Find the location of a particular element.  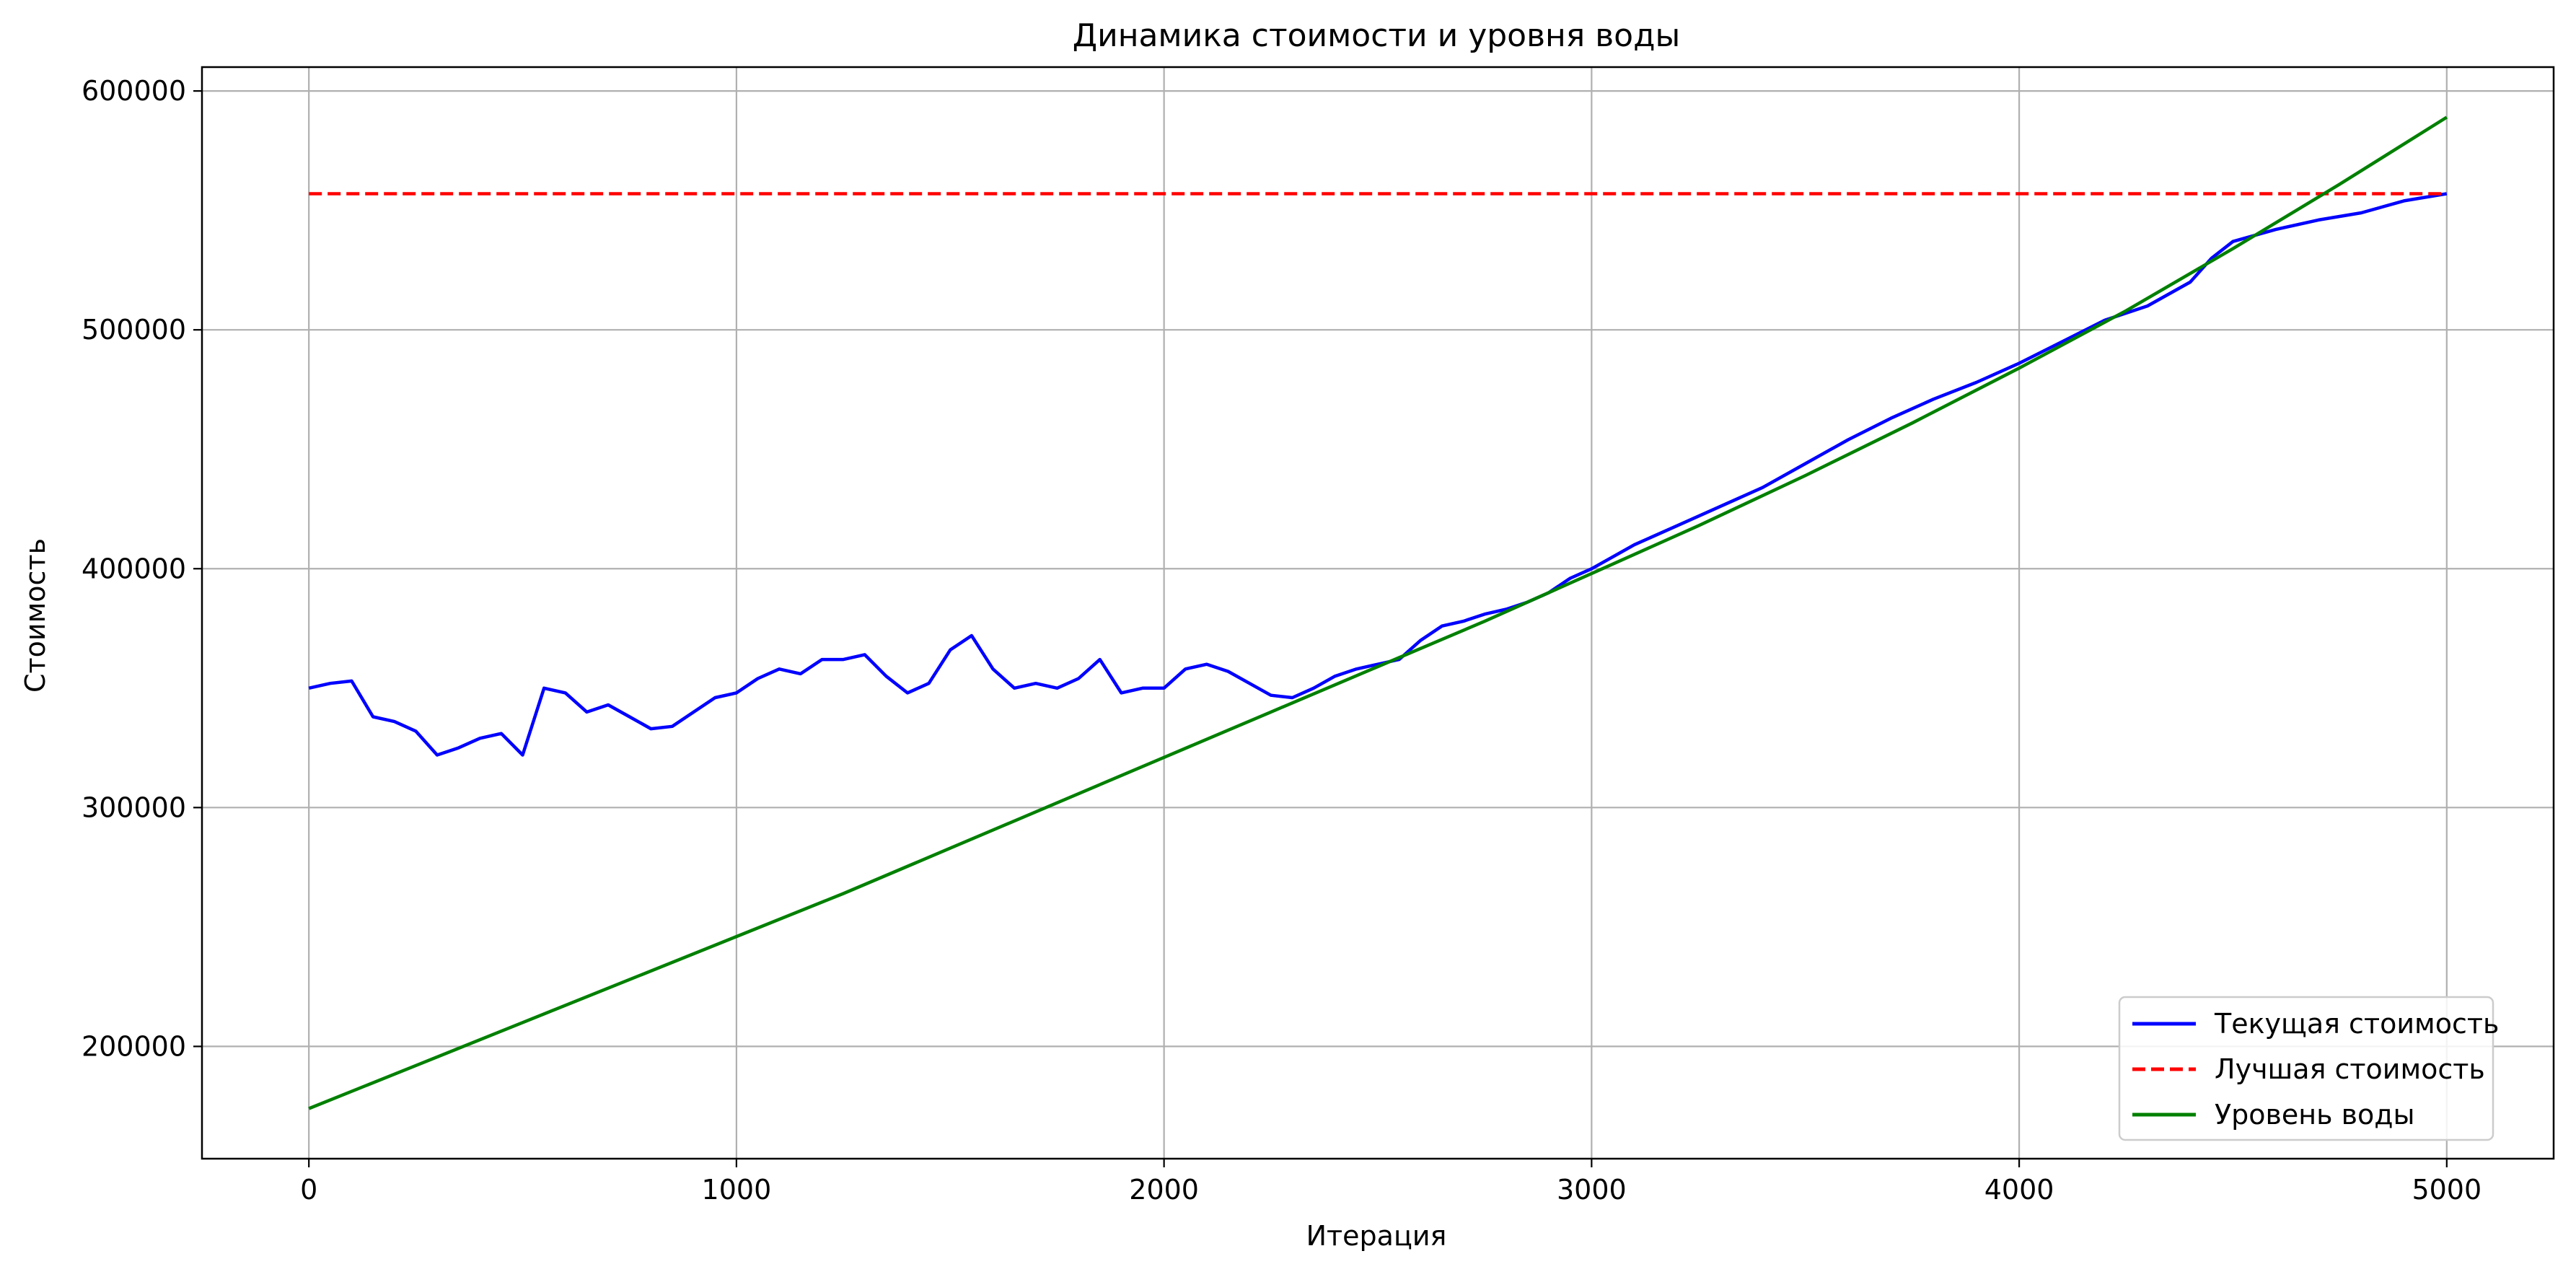

legend-box is located at coordinates (2306, 1069).